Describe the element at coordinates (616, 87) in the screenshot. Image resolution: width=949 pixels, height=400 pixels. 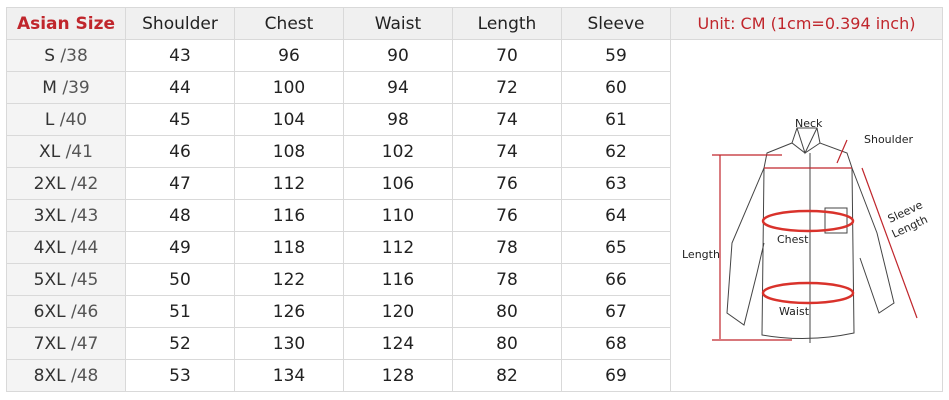
I see `sleeve-cell: 60` at that location.